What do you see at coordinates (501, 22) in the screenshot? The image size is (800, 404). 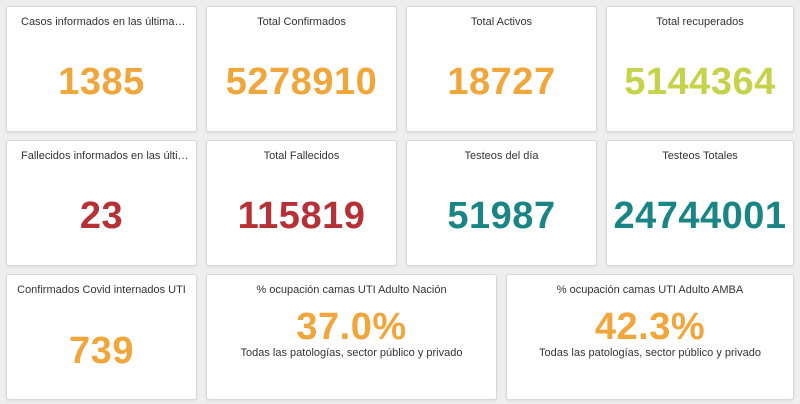 I see `card-title: Total Activos` at bounding box center [501, 22].